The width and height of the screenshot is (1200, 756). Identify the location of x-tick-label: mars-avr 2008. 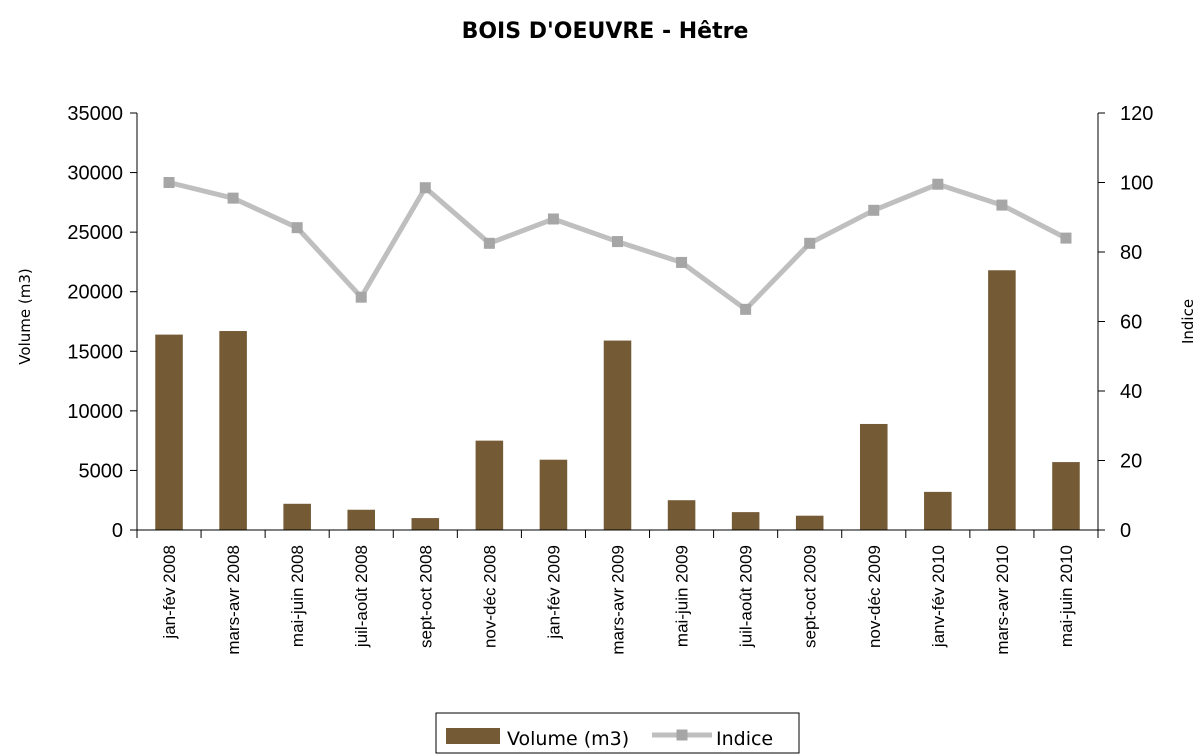
(233, 600).